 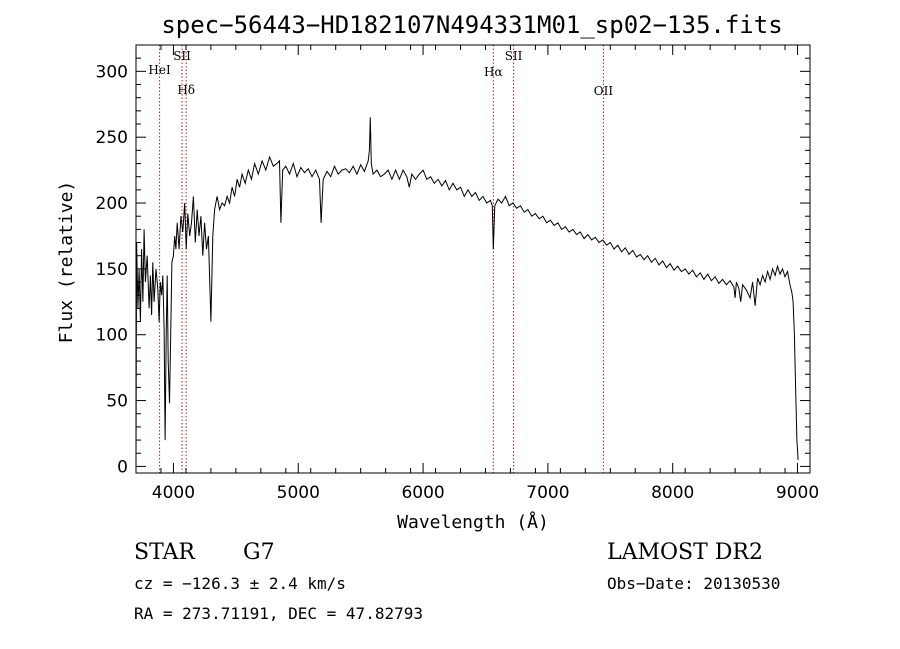 What do you see at coordinates (117, 402) in the screenshot?
I see `y-tick-label: 50` at bounding box center [117, 402].